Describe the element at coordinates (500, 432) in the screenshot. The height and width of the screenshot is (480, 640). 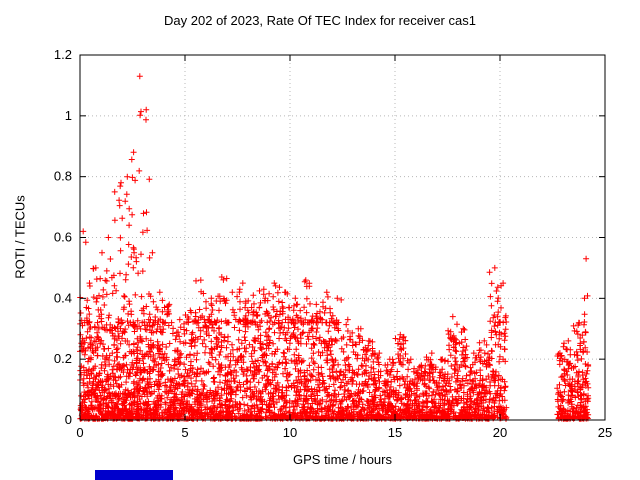
I see `x-tick-label: 20` at that location.